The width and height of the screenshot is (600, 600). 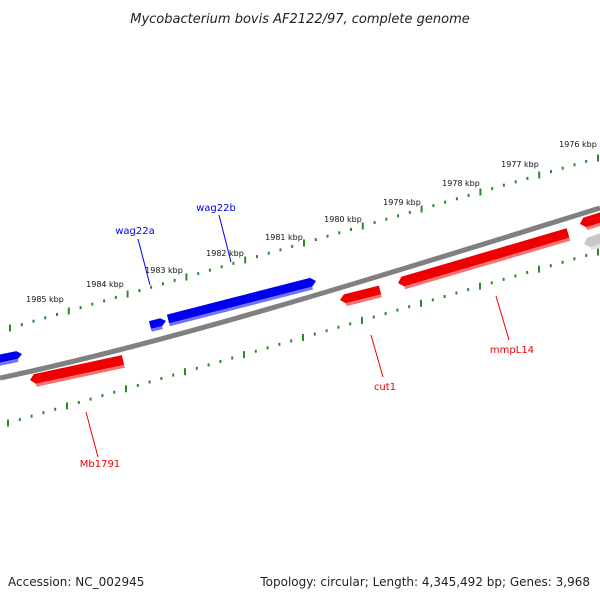 What do you see at coordinates (502, 318) in the screenshot?
I see `gene-mmpL14-line` at bounding box center [502, 318].